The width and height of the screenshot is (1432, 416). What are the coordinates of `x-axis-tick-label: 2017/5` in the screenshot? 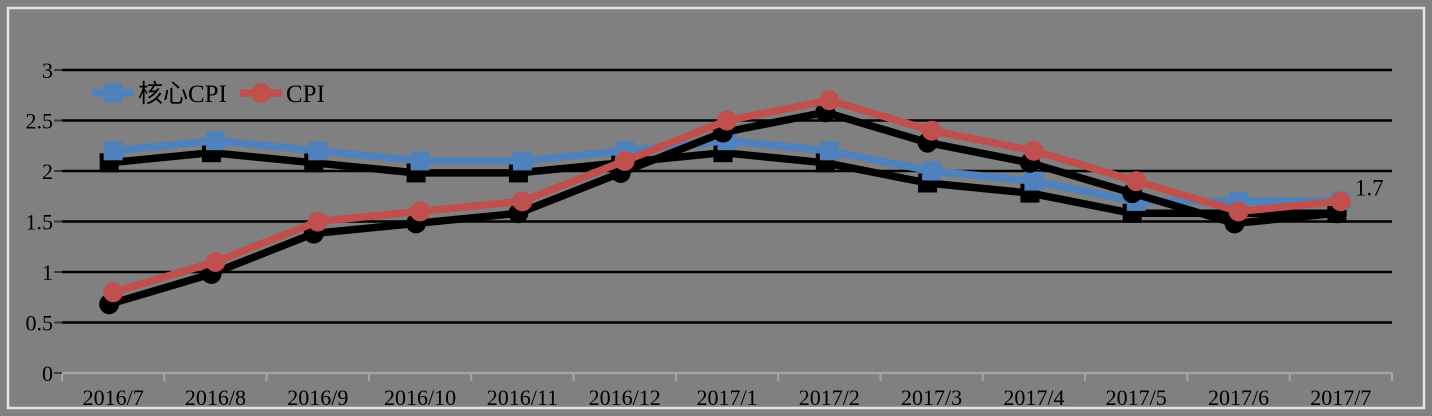 It's located at (1136, 397).